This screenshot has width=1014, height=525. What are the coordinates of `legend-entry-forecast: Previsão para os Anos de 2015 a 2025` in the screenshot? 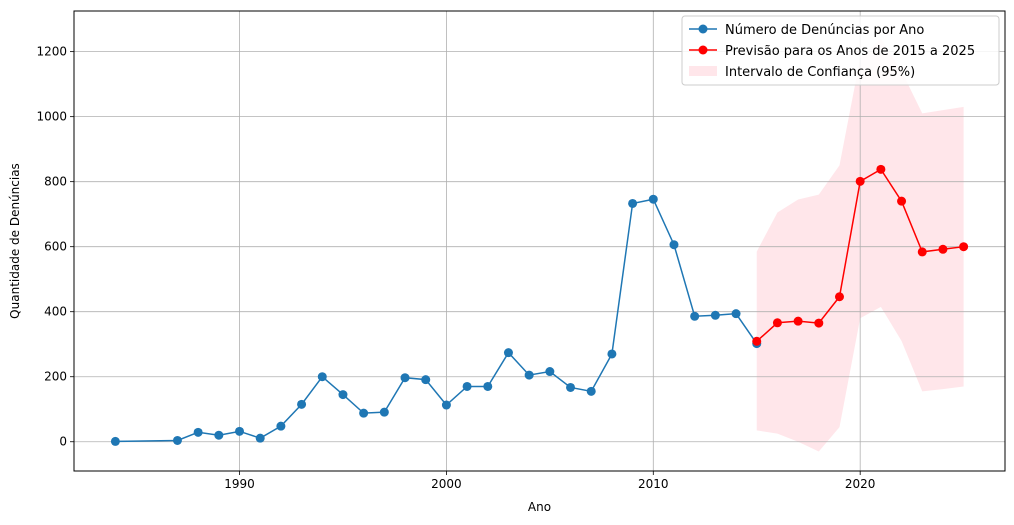 It's located at (832, 51).